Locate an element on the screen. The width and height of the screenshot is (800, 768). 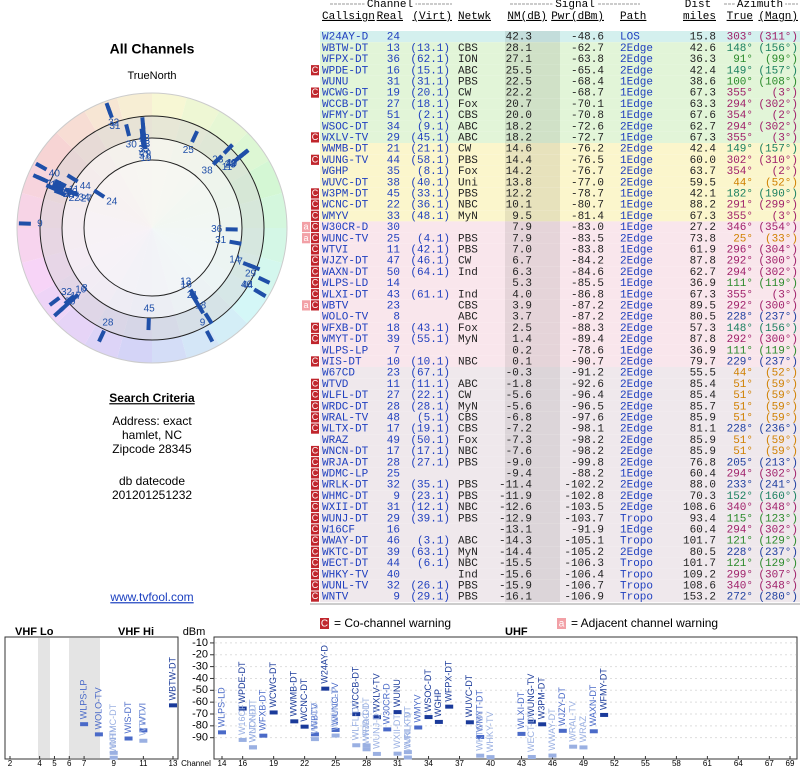
table-cell: 354° is located at coordinates (740, 172).